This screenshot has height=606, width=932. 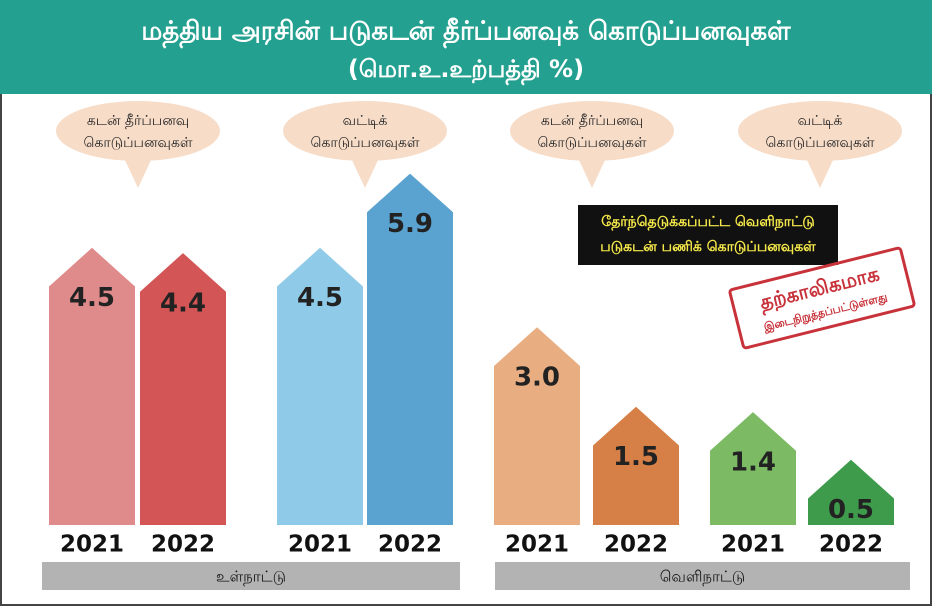 I want to click on notice-text: தேர்ந்தெடுக்கப்பட்ட வெளிநாட்டு, so click(x=707, y=222).